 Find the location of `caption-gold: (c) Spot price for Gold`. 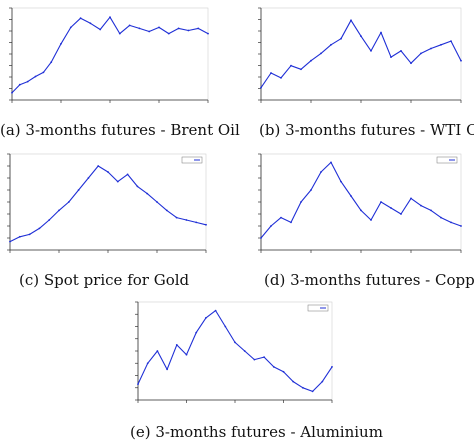

caption-gold: (c) Spot price for Gold is located at coordinates (104, 280).